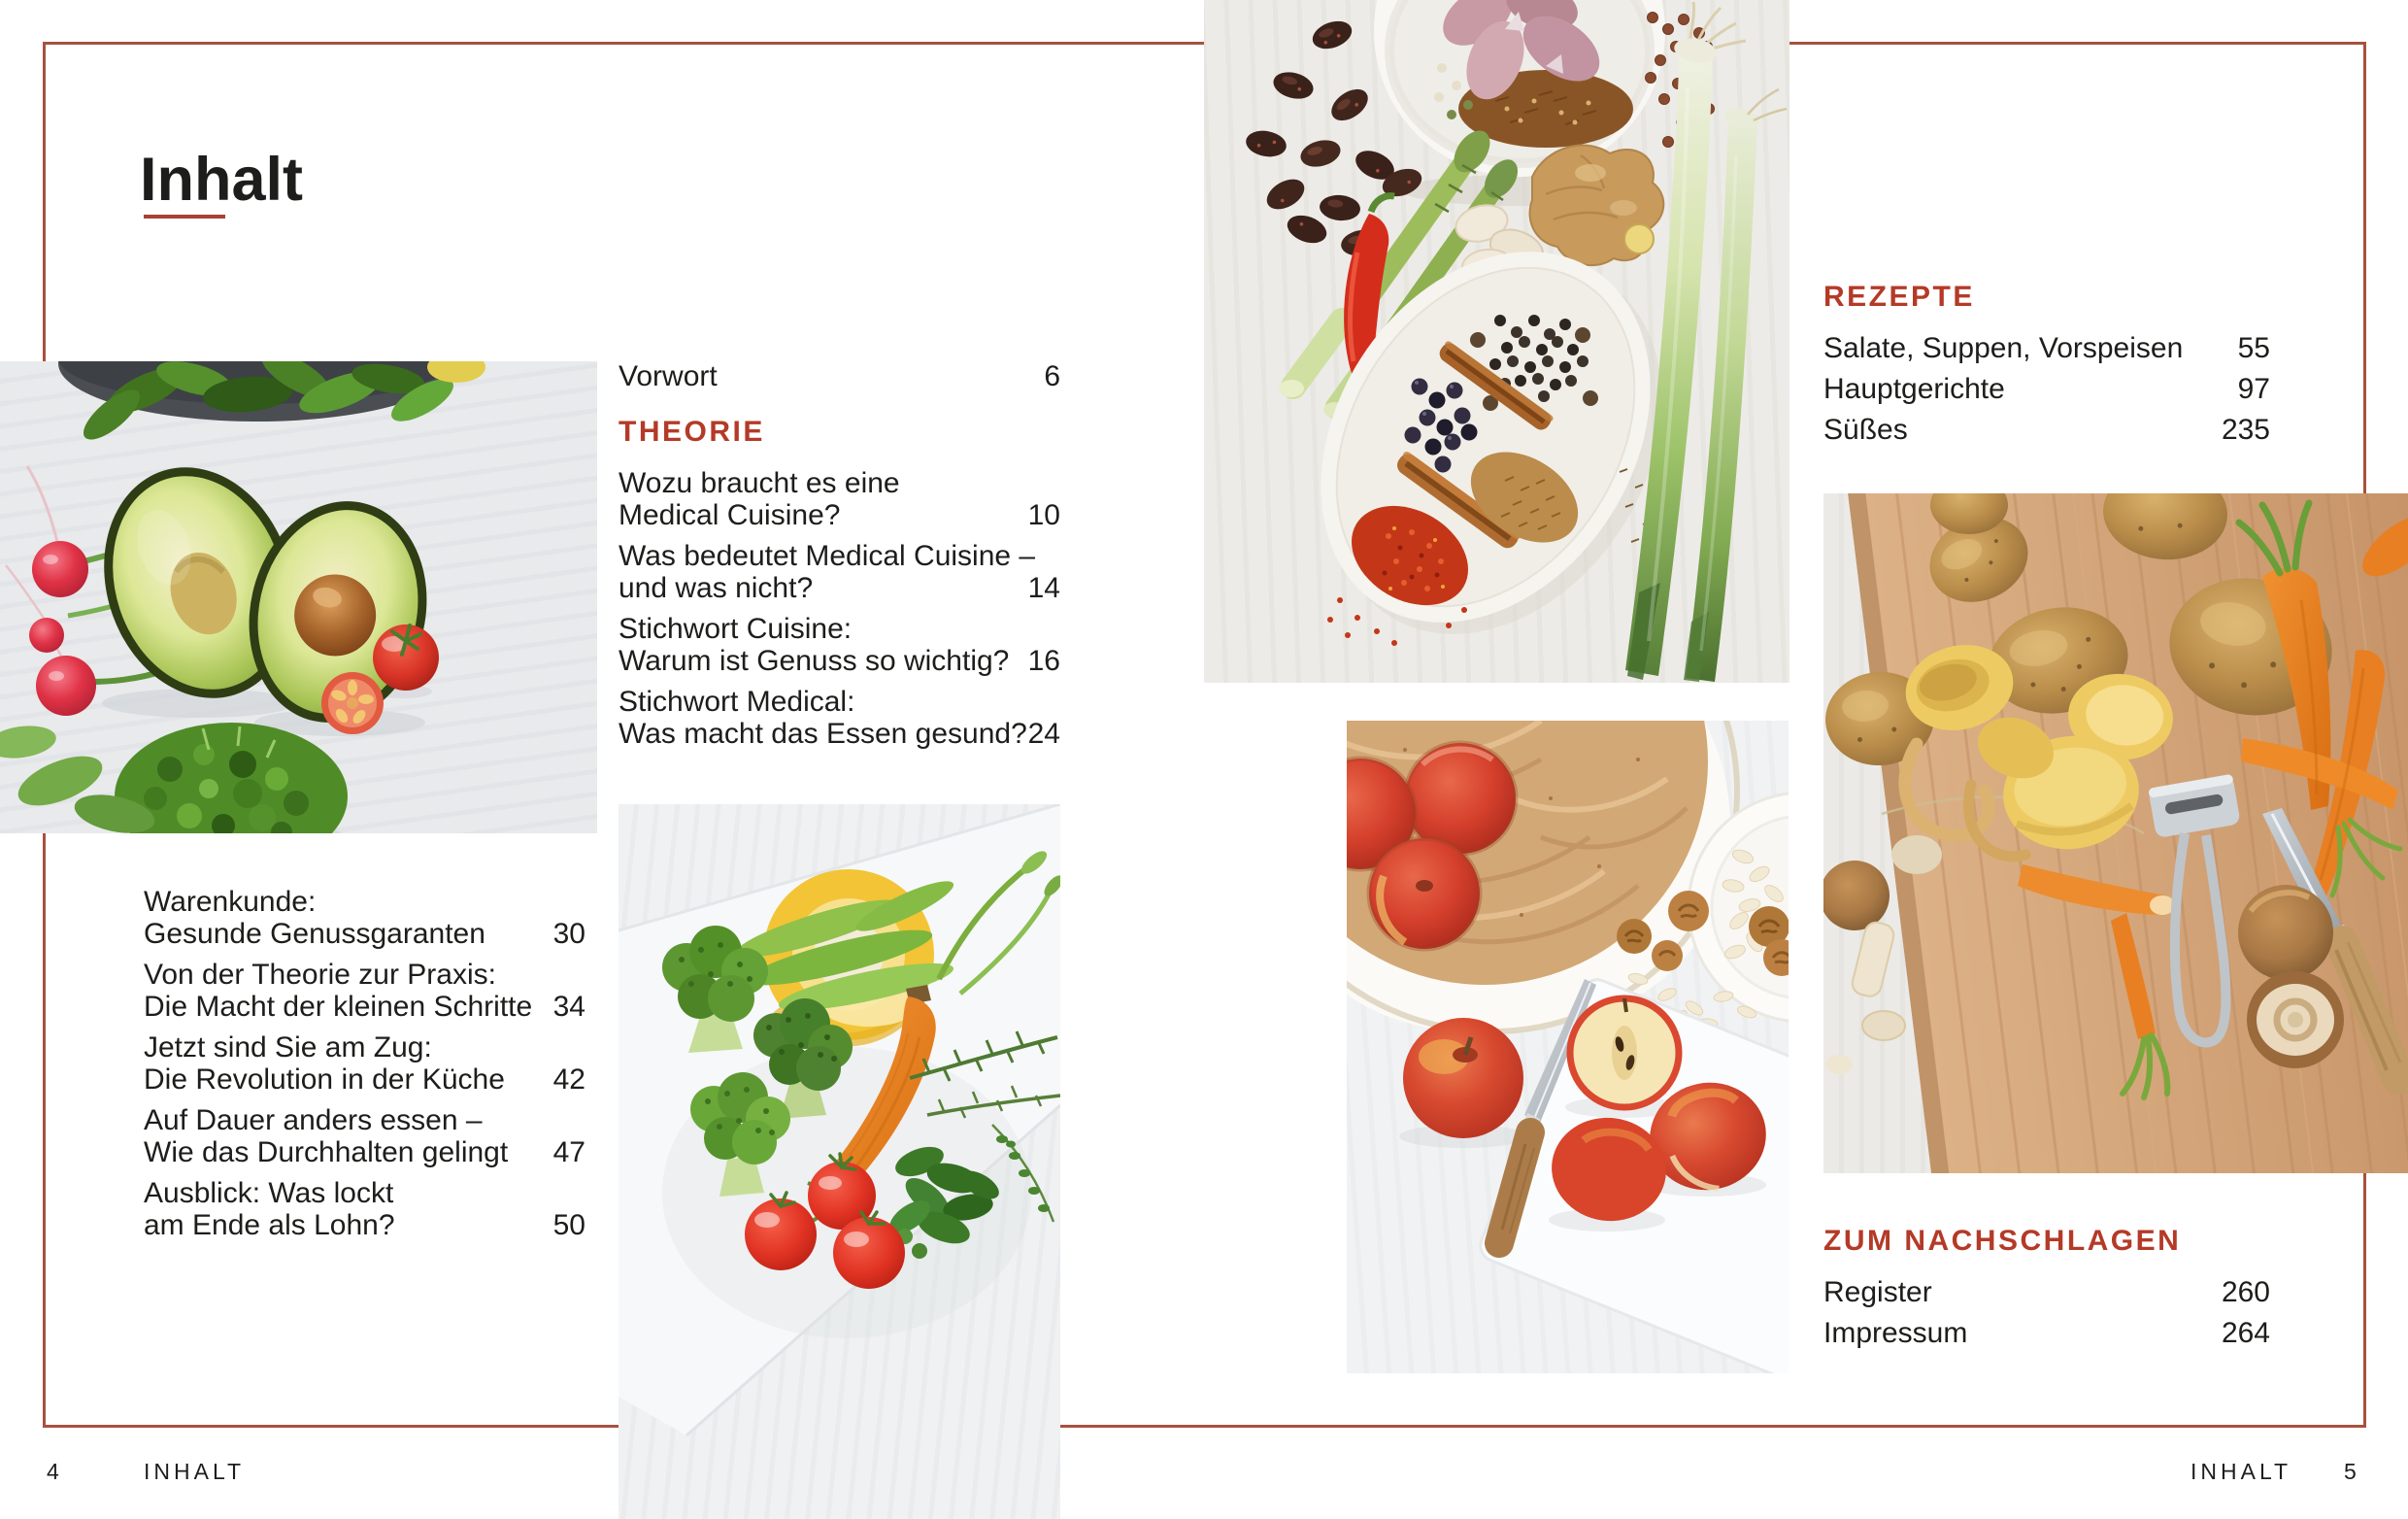  I want to click on photo-potato-board-still-life, so click(2115, 833).